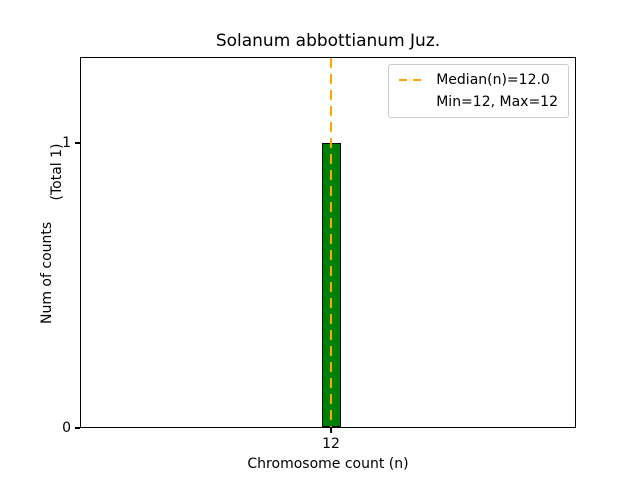 Image resolution: width=640 pixels, height=480 pixels. I want to click on y-tick-label-0: 0, so click(66, 428).